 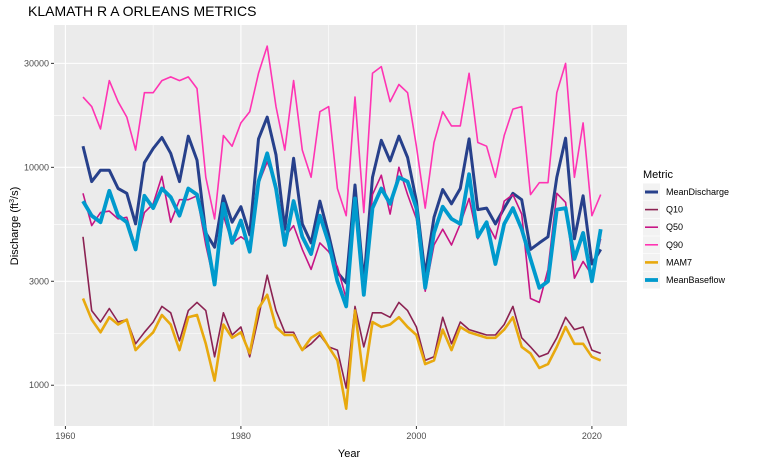 I want to click on legend-label-q10: Q10, so click(x=674, y=210).